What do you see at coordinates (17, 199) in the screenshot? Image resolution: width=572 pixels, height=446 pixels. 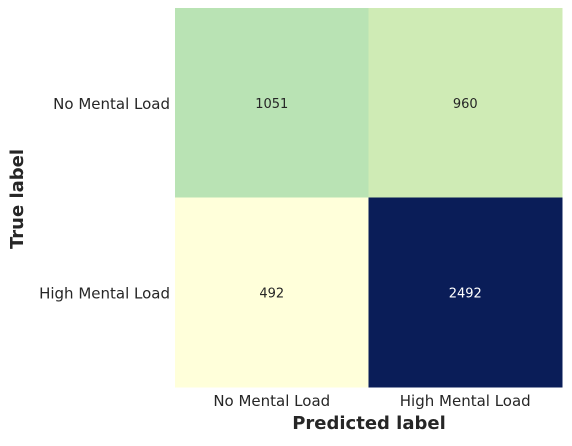 I see `y-axis-label: True label` at bounding box center [17, 199].